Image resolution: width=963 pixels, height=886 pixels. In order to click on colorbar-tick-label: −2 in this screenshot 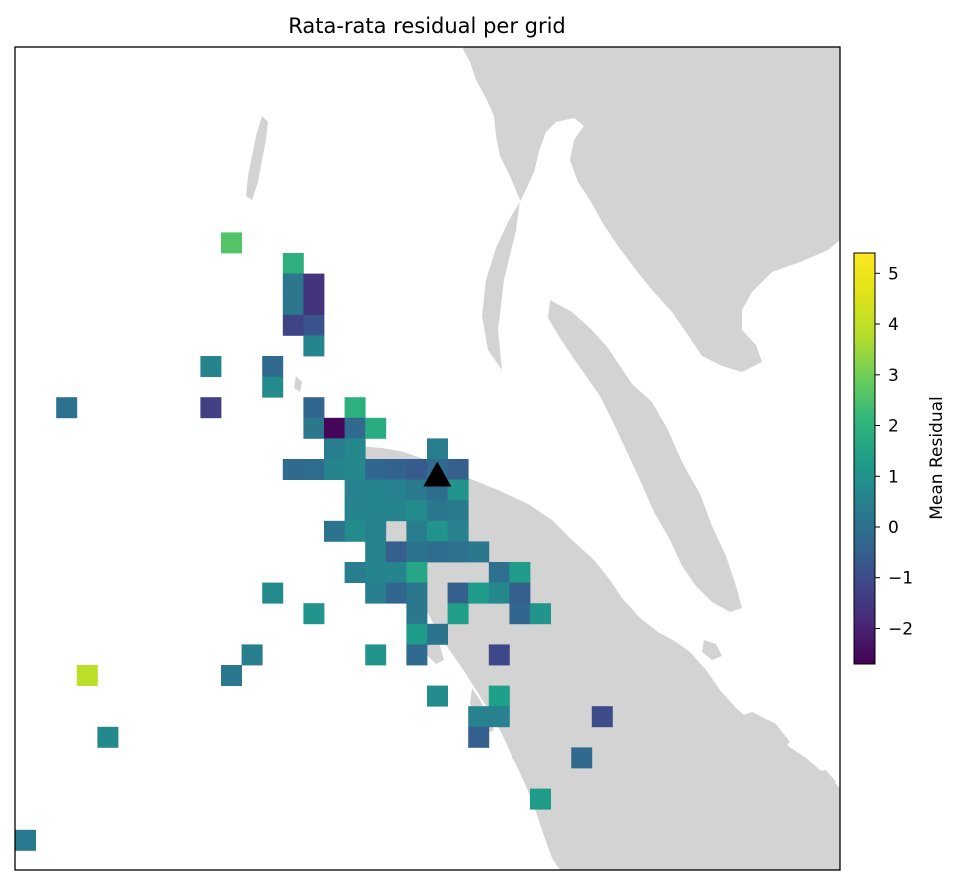, I will do `click(900, 630)`.